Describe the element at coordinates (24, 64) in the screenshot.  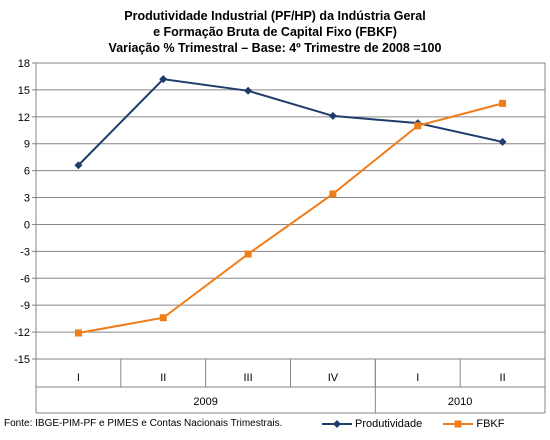
I see `y-tick-label: 18` at that location.